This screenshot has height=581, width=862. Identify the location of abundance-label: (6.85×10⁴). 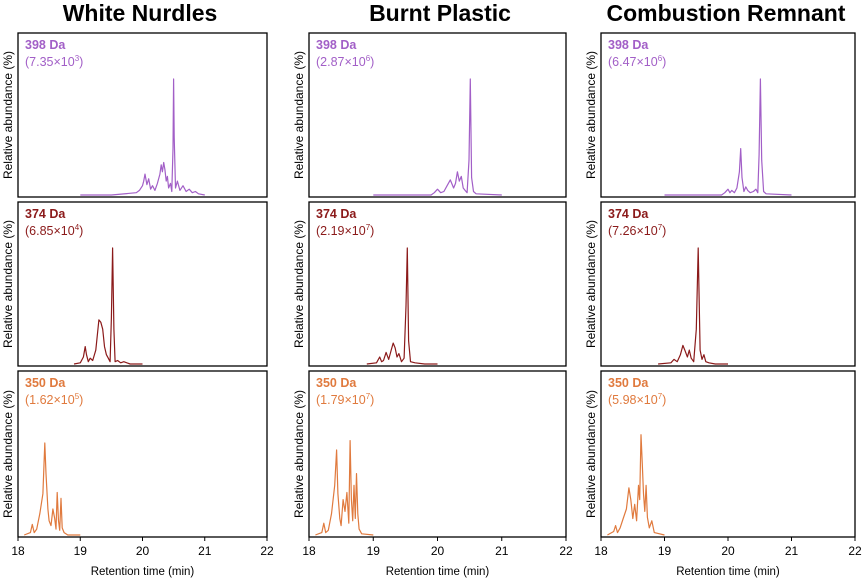
(54, 230).